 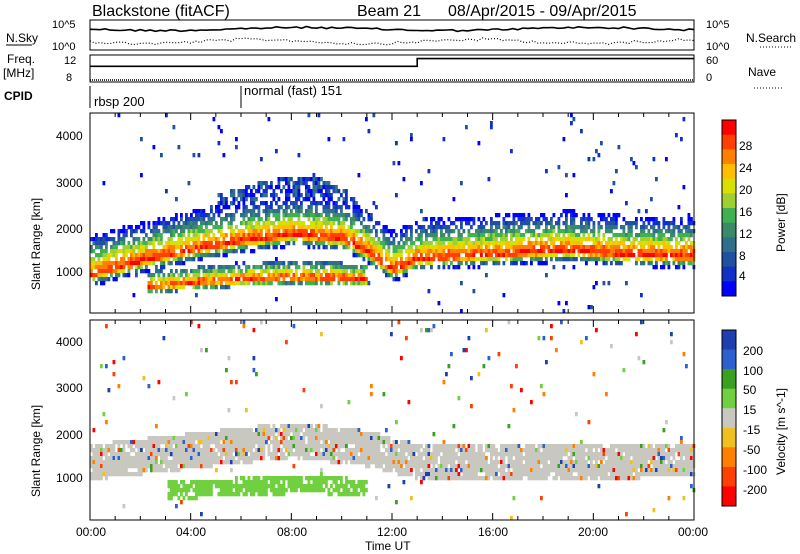 What do you see at coordinates (712, 61) in the screenshot?
I see `nave-tick-high: 60` at bounding box center [712, 61].